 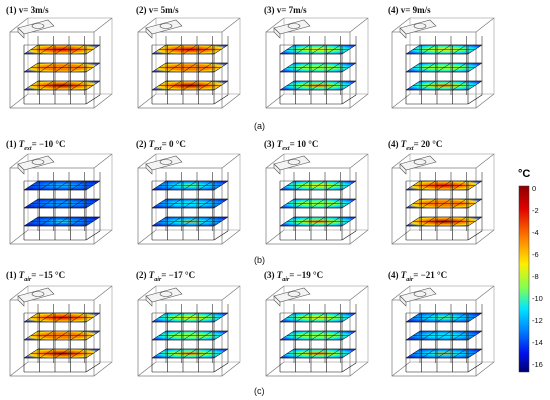 What do you see at coordinates (36, 145) in the screenshot?
I see `panel-b1-label: (1) Text= −10 °C` at bounding box center [36, 145].